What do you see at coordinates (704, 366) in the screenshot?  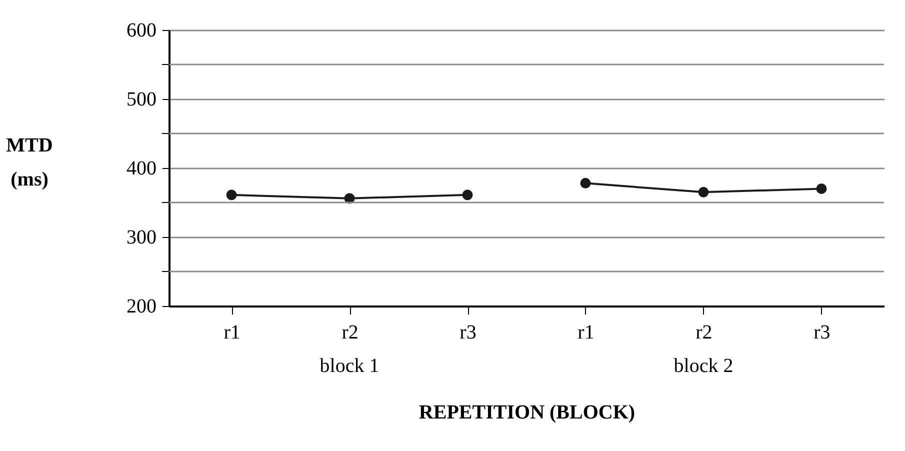 I see `text: block 2` at bounding box center [704, 366].